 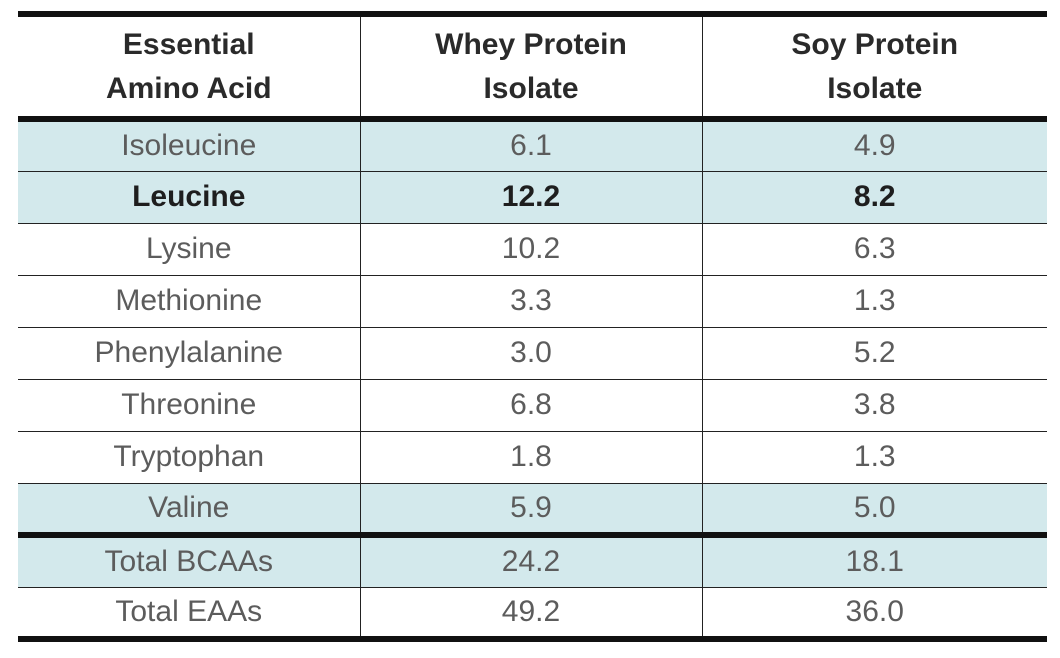 What do you see at coordinates (189, 301) in the screenshot?
I see `amino-acid-cell: Methionine` at bounding box center [189, 301].